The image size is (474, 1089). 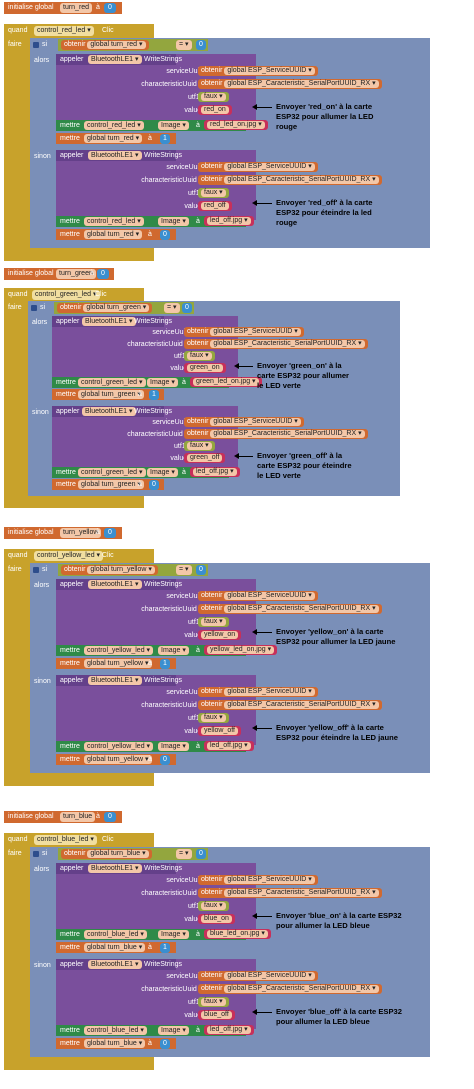 What do you see at coordinates (229, 221) in the screenshot?
I see `image-file-field: led_off.jpg ▾` at bounding box center [229, 221].